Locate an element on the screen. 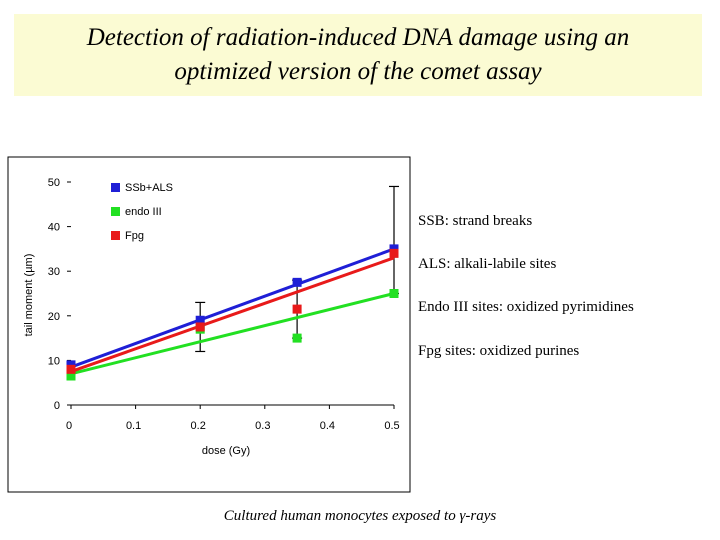 The image size is (720, 540). legend-label-3: Fpg is located at coordinates (134, 236).